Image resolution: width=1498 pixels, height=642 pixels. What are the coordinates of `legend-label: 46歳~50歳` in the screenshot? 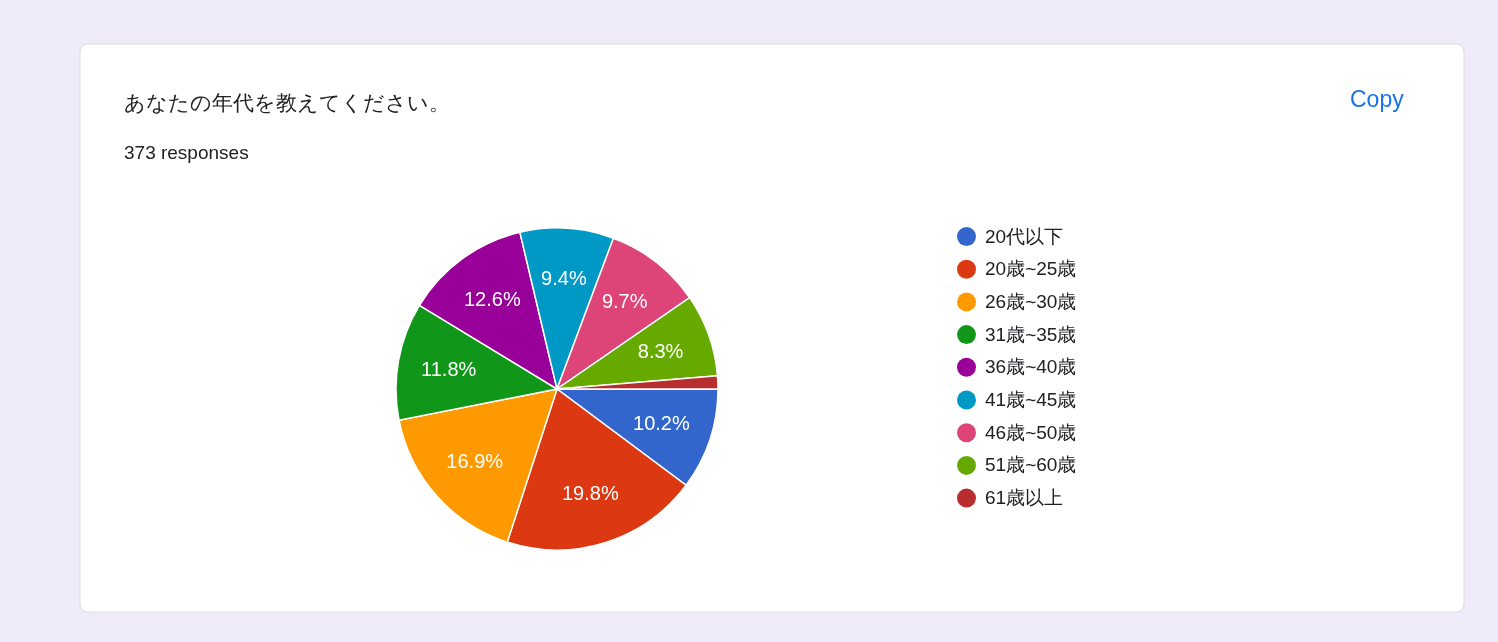 It's located at (1031, 432).